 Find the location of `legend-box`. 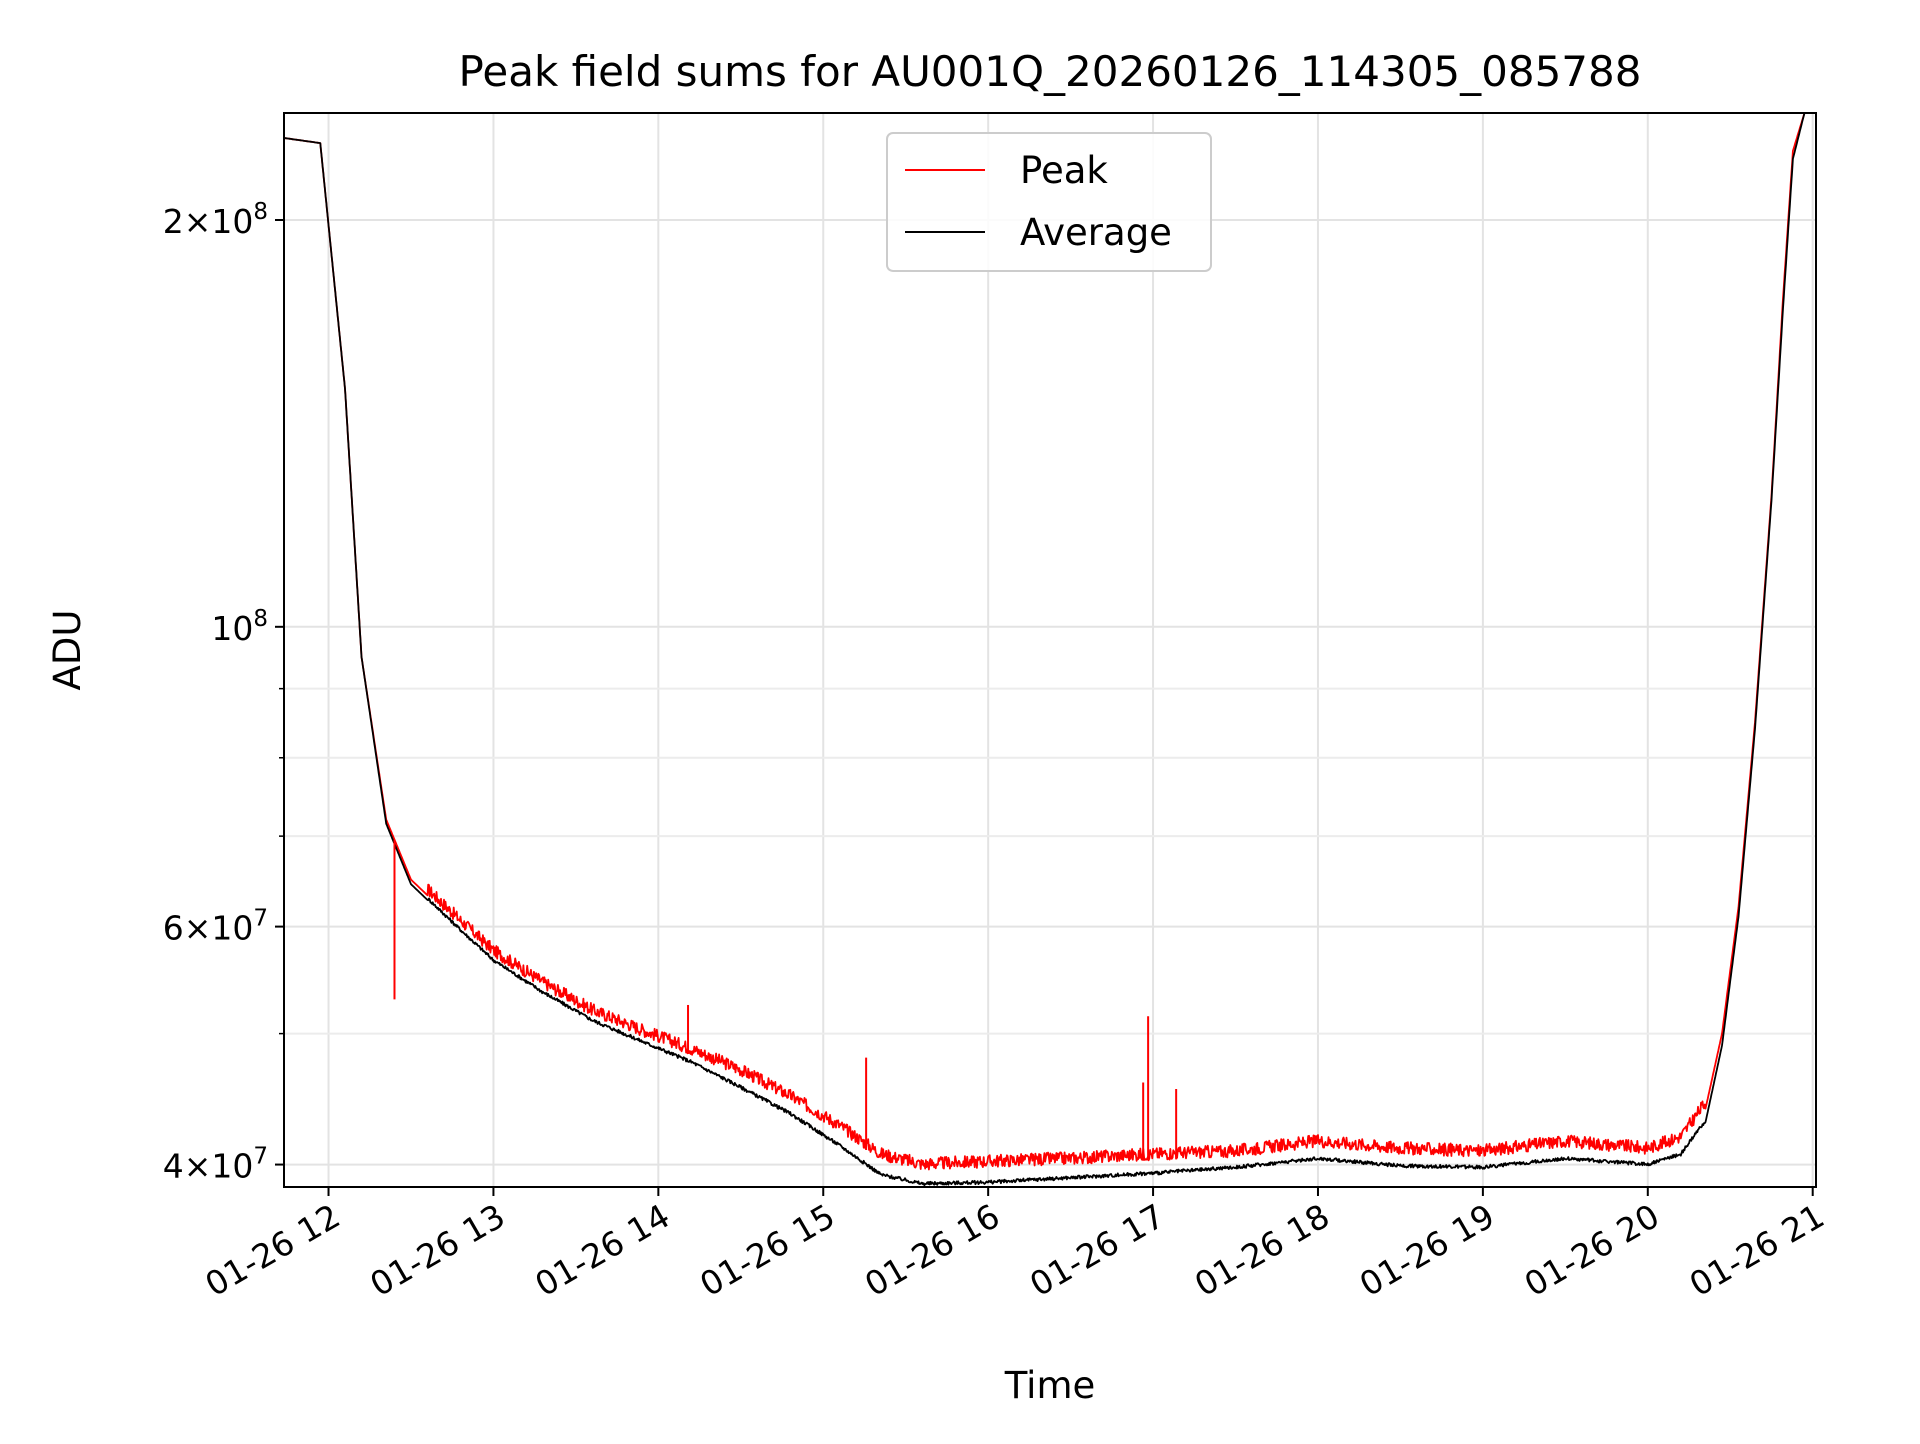

legend-box is located at coordinates (1049, 202).